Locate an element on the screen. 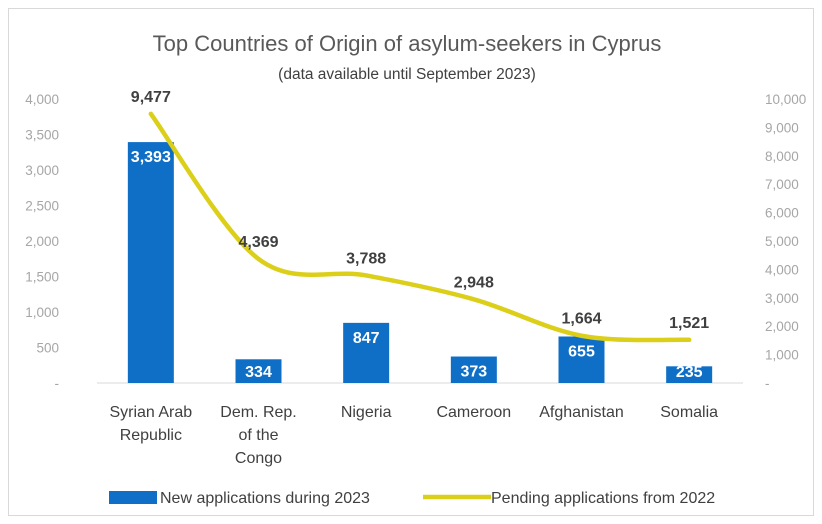 This screenshot has height=524, width=822. category-label-line: Republic is located at coordinates (151, 435).